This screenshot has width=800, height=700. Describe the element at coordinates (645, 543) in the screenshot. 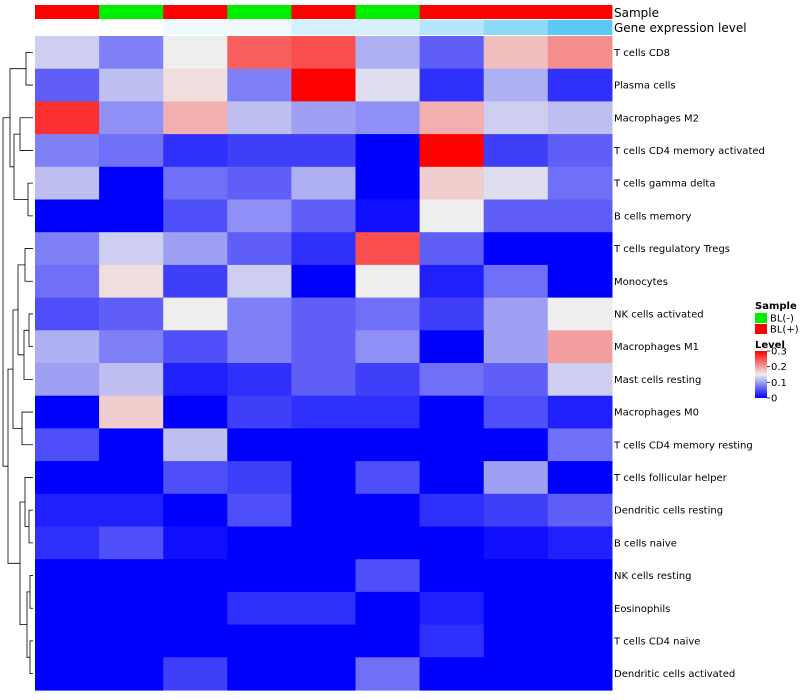

I see `row-label: B cells naive` at that location.